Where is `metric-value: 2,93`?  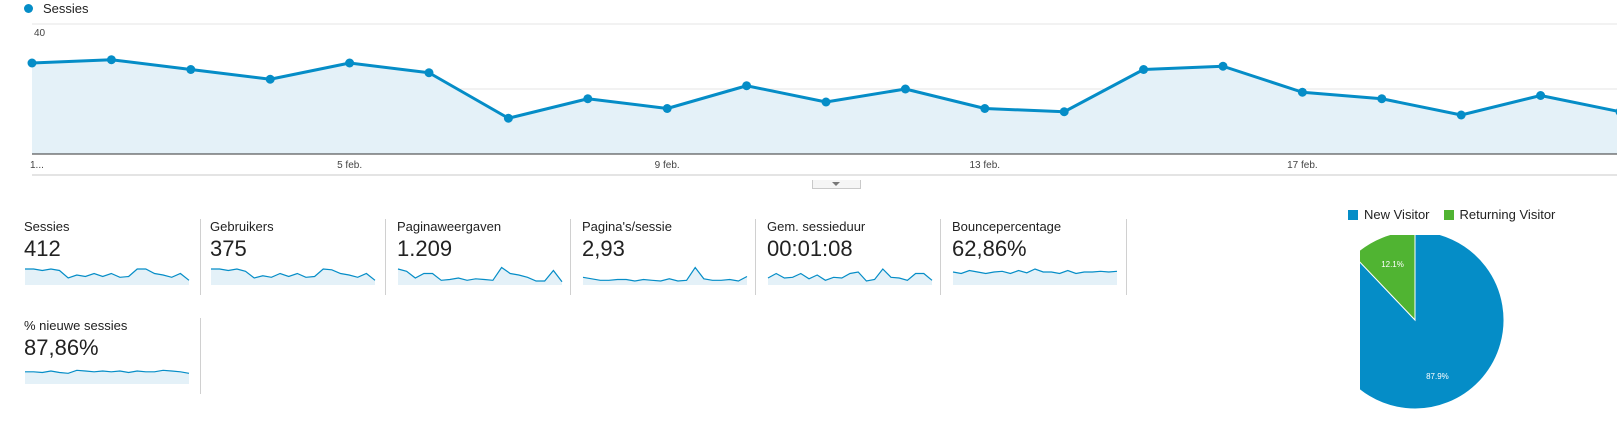
metric-value: 2,93 is located at coordinates (603, 248).